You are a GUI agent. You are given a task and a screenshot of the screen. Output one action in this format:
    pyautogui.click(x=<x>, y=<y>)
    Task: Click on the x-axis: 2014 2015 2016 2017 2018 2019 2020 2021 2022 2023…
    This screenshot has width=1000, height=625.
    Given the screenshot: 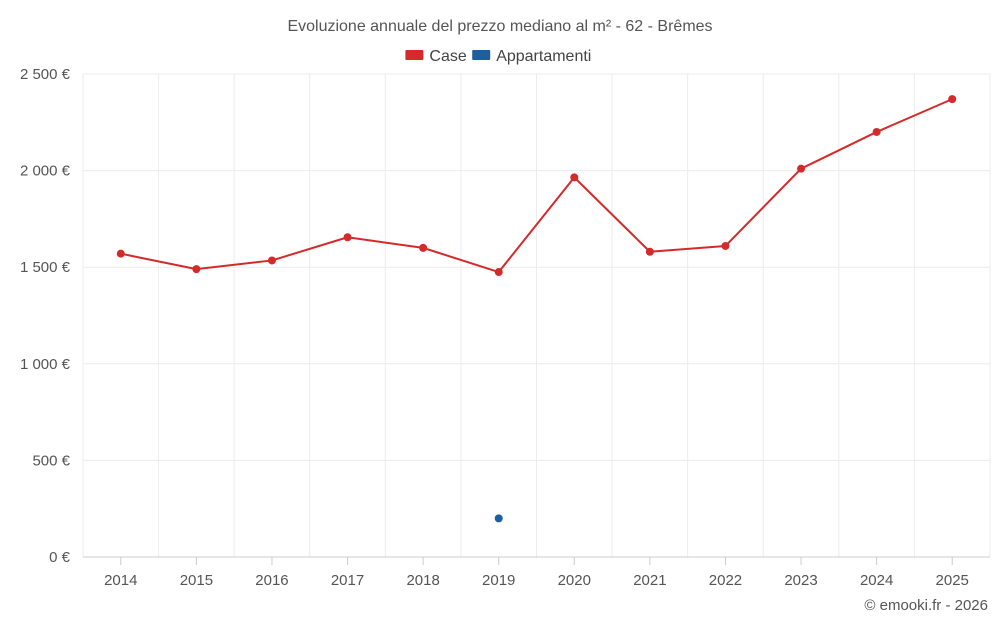 What is the action you would take?
    pyautogui.click(x=536, y=572)
    